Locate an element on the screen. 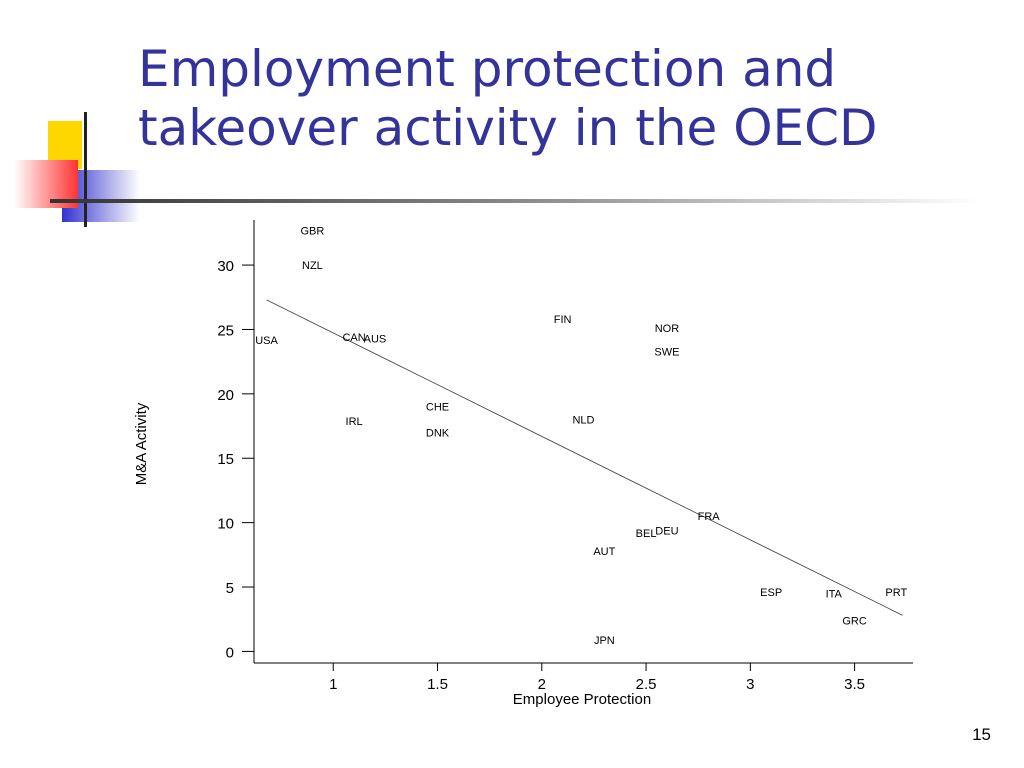  point-label-irl: IRL is located at coordinates (354, 422).